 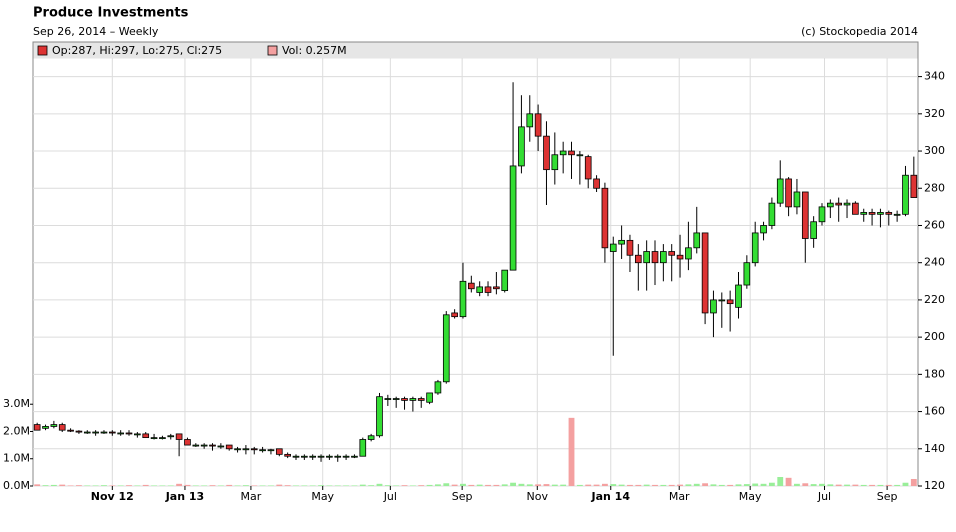 I want to click on y-tick-label: 220, so click(x=934, y=299).